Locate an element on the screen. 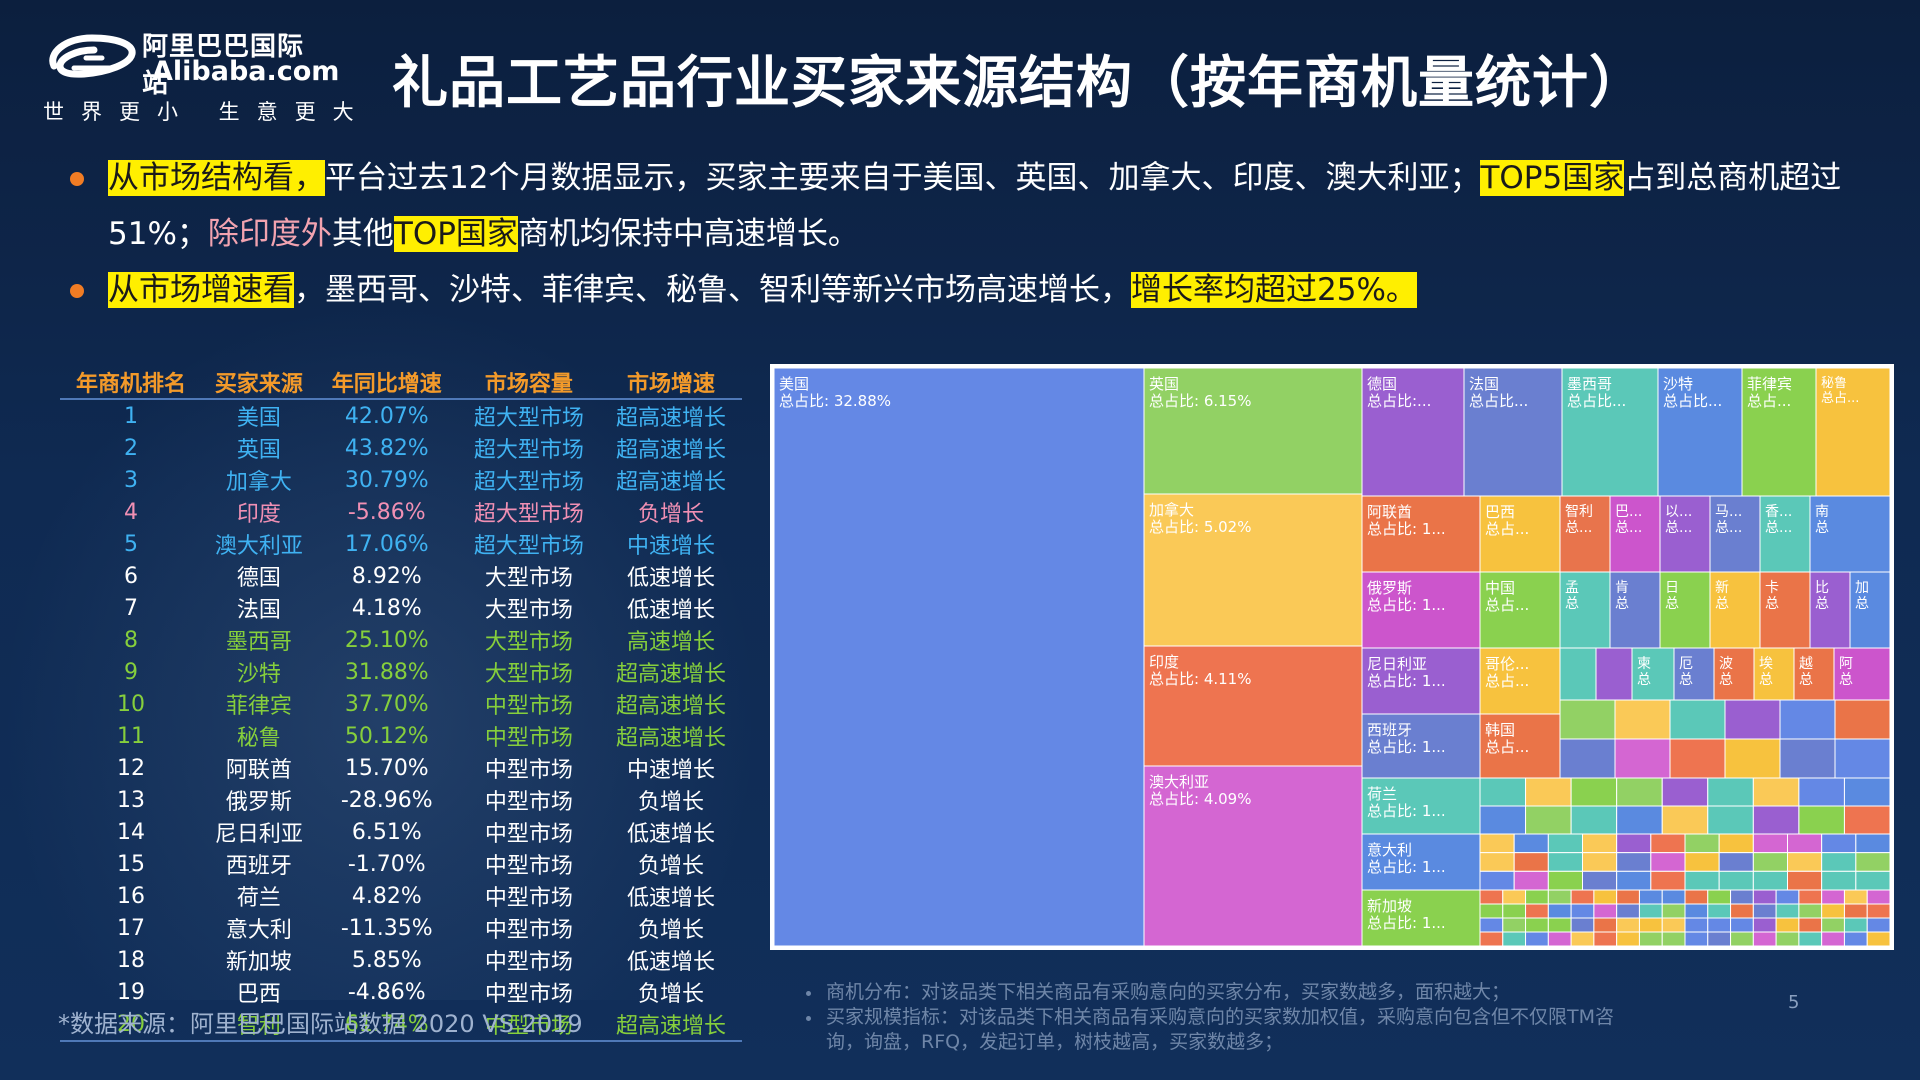 The height and width of the screenshot is (1080, 1920). treemap-tile-label: 孟 is located at coordinates (1572, 588).